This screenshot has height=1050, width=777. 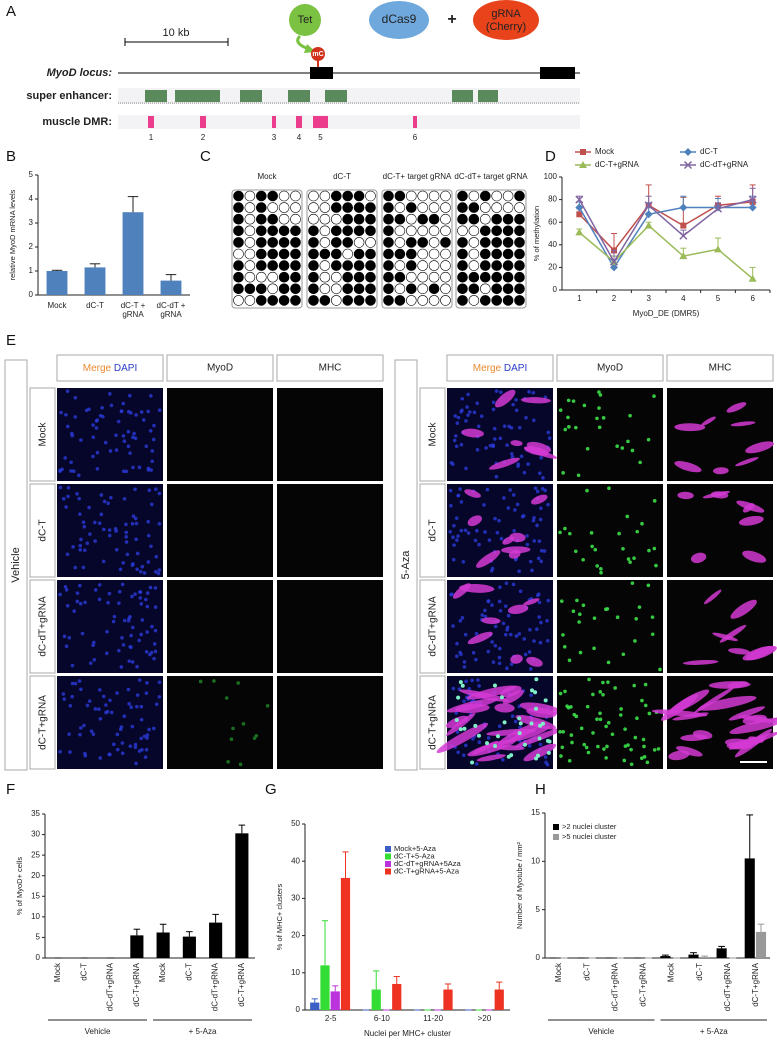 What do you see at coordinates (665, 957) in the screenshot?
I see `bar` at bounding box center [665, 957].